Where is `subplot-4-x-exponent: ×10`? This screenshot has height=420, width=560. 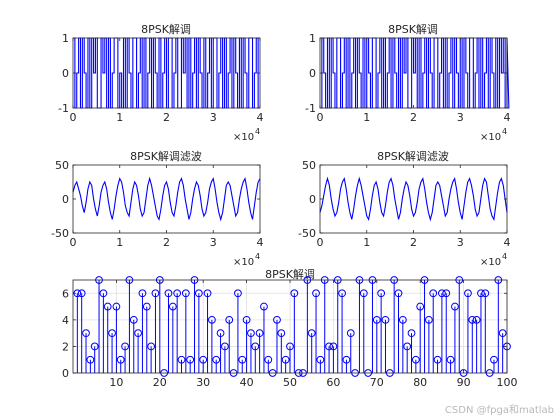
subplot-4-x-exponent: ×10 is located at coordinates (490, 262).